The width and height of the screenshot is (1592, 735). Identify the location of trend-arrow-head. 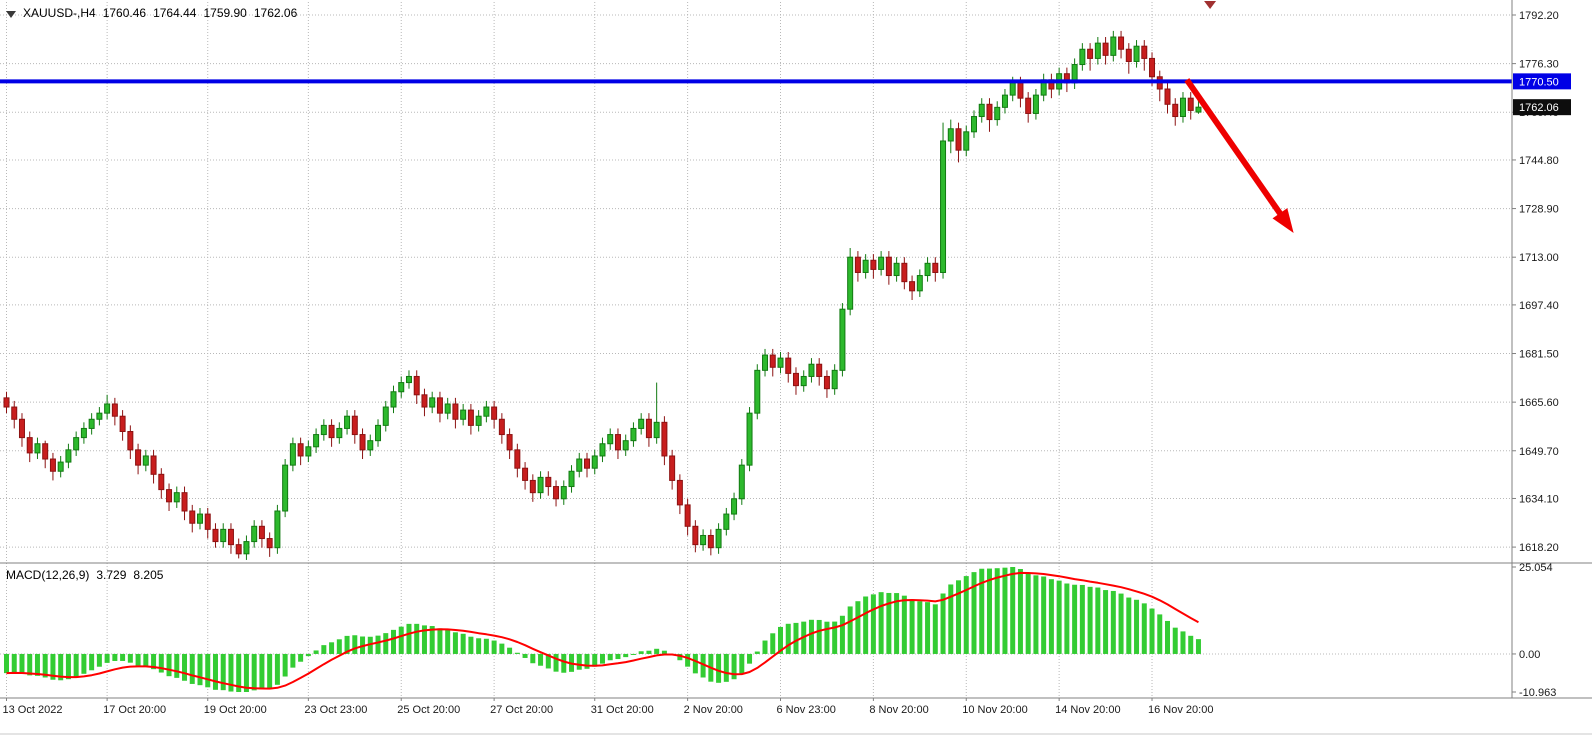
(1283, 220).